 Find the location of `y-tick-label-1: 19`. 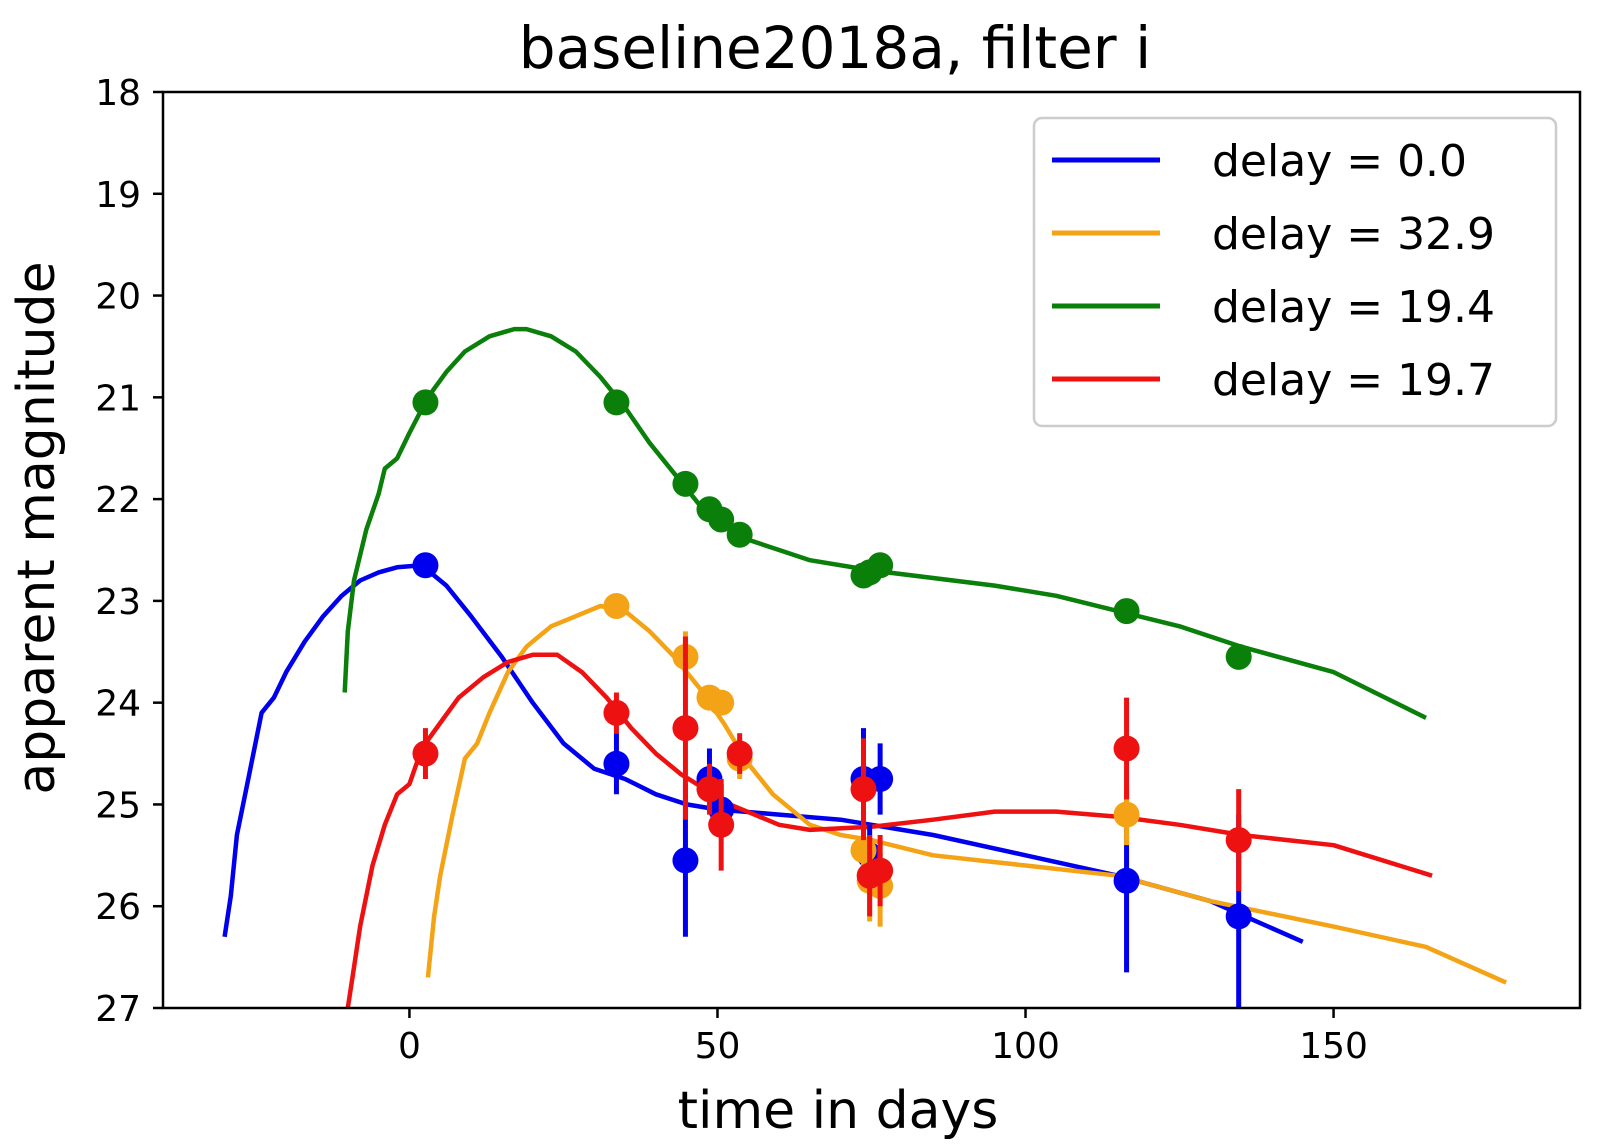

y-tick-label-1: 19 is located at coordinates (118, 195).